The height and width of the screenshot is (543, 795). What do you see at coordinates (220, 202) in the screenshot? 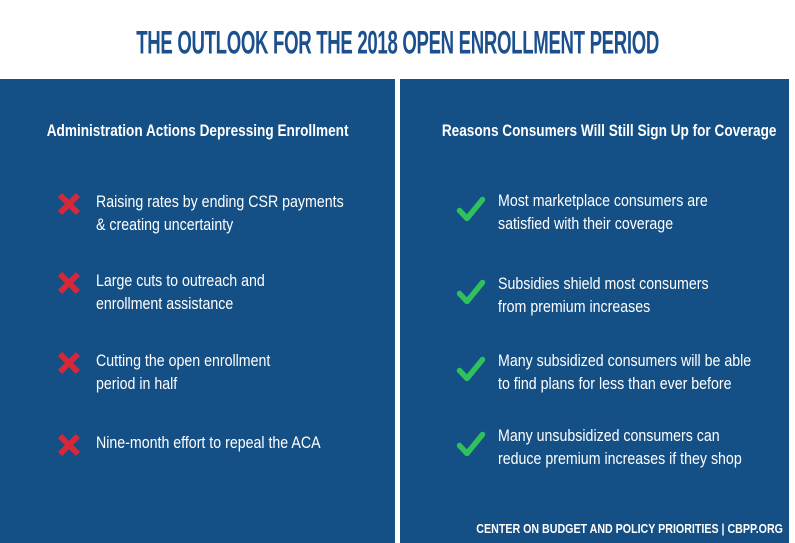
I see `item-line: Raising rates by ending CSR payments` at bounding box center [220, 202].